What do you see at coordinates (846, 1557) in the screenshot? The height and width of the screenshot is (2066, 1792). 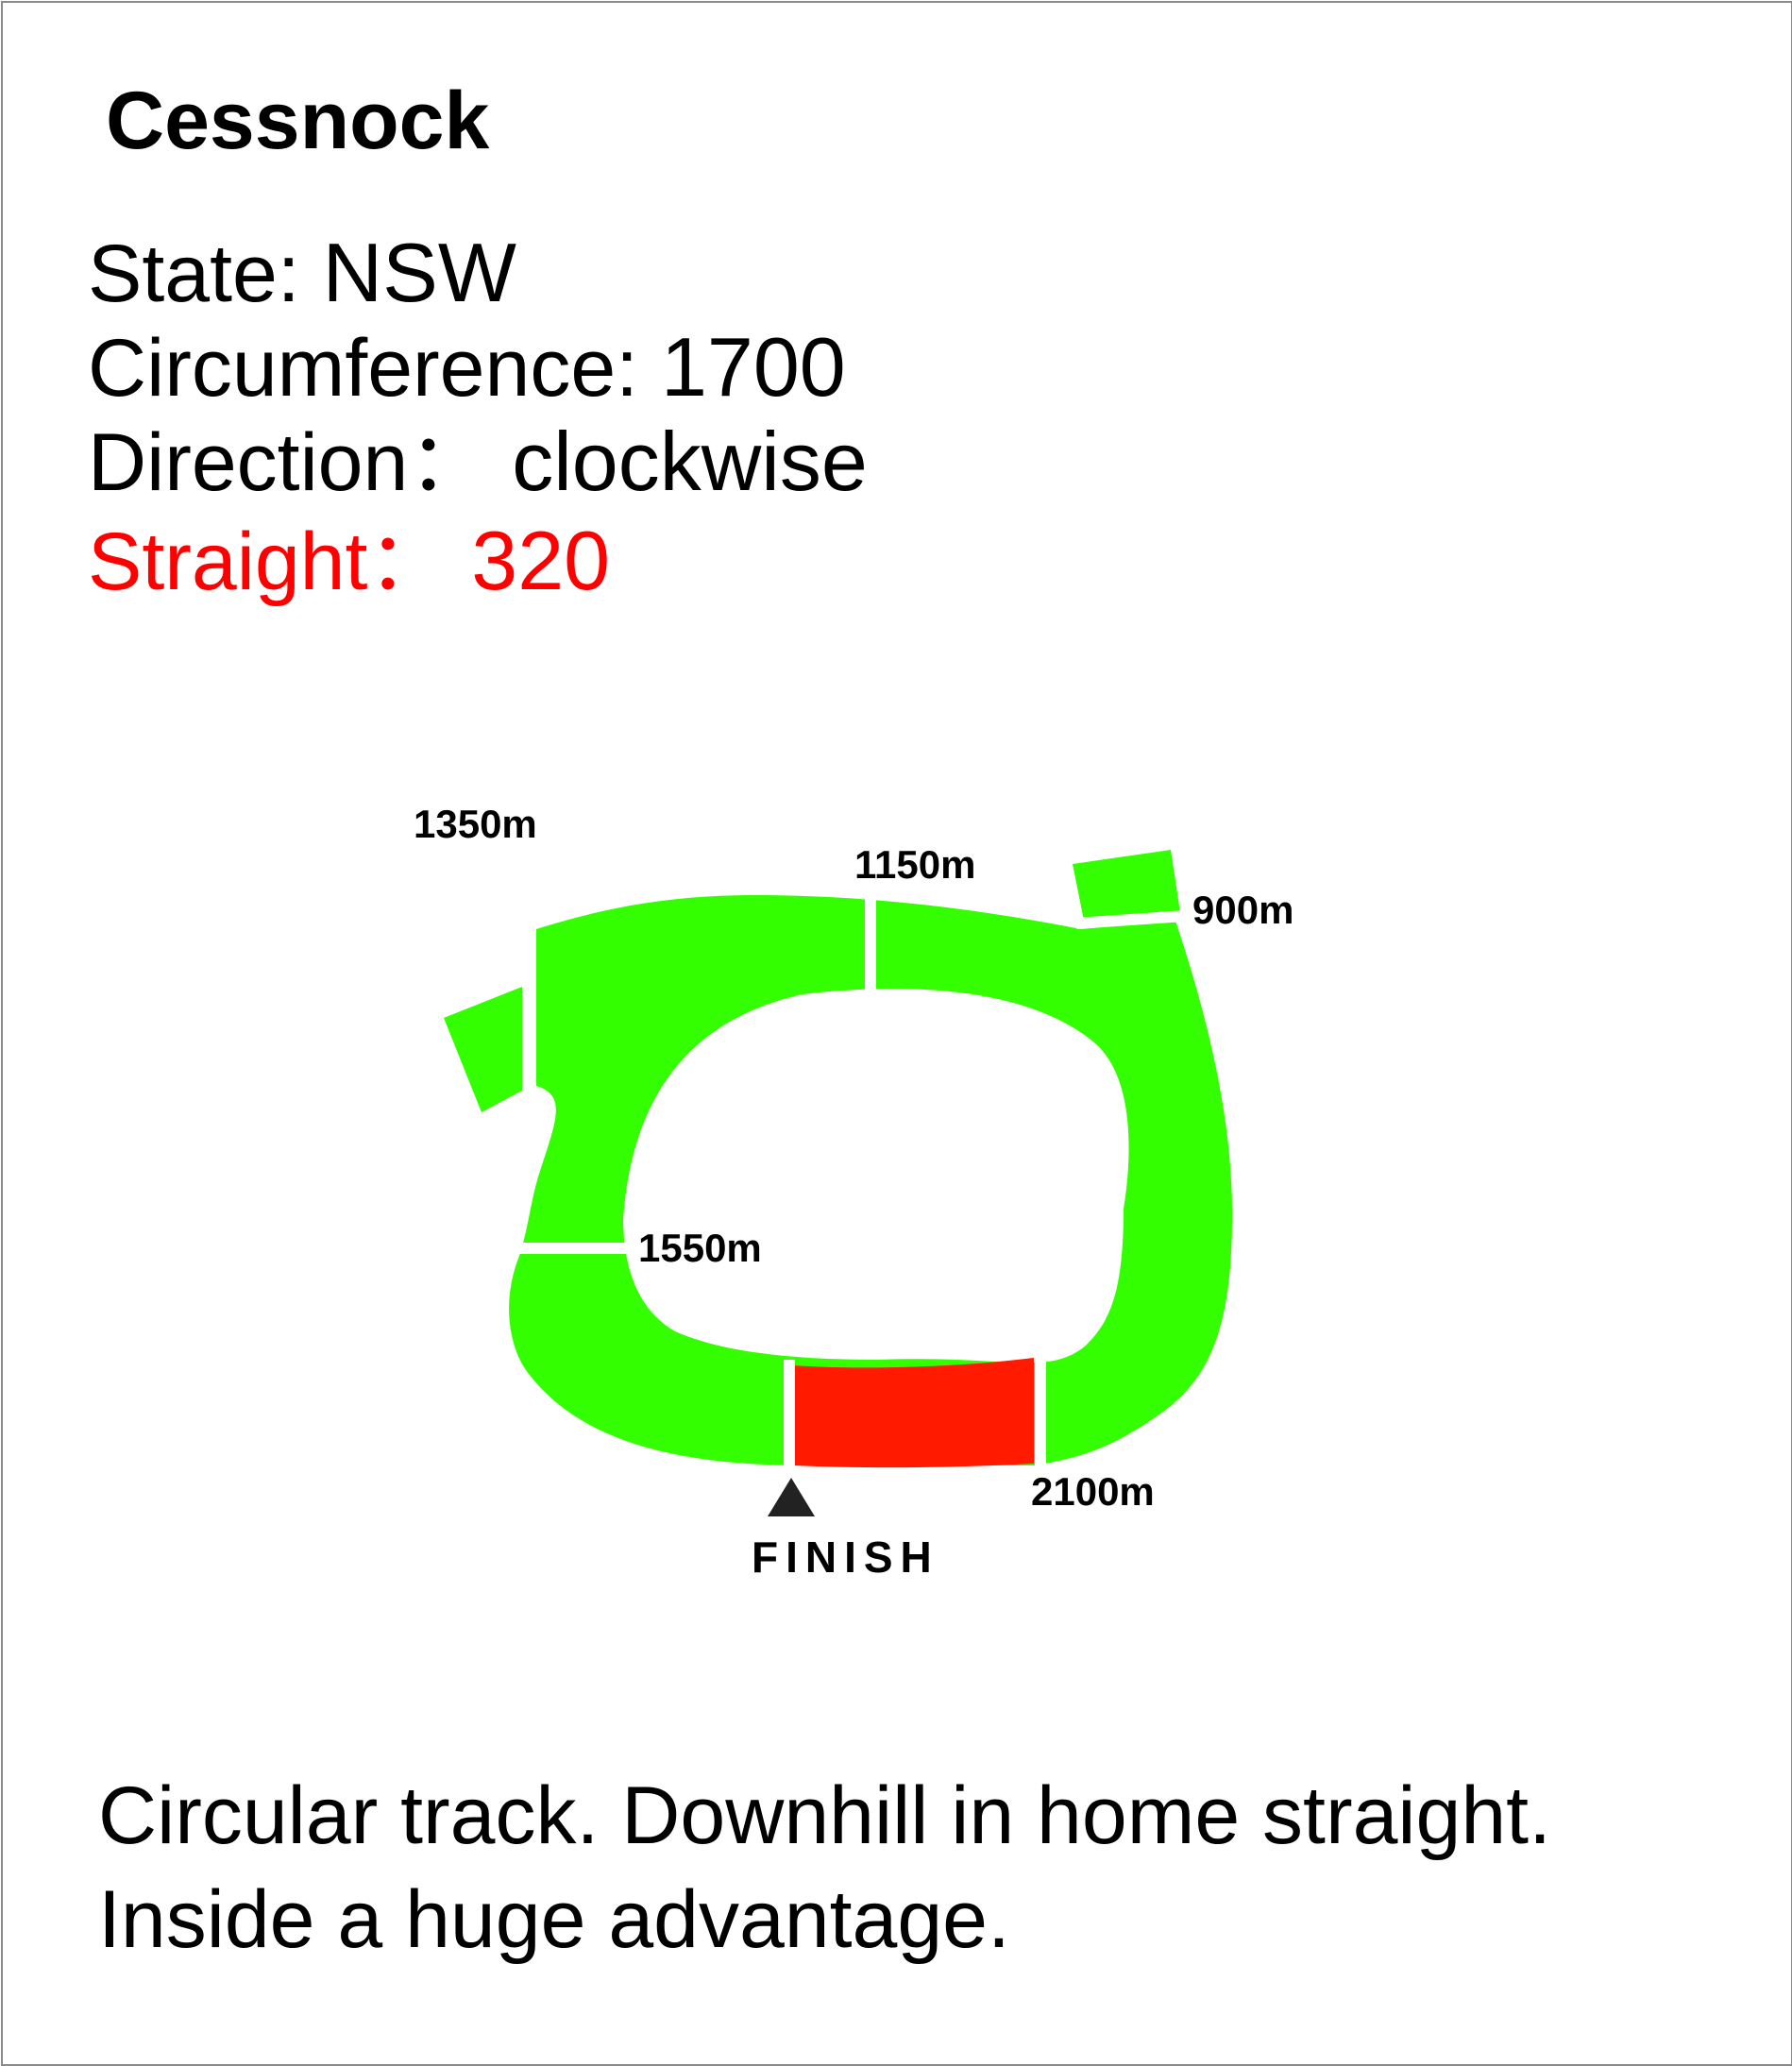 I see `finish-label: FINISH` at bounding box center [846, 1557].